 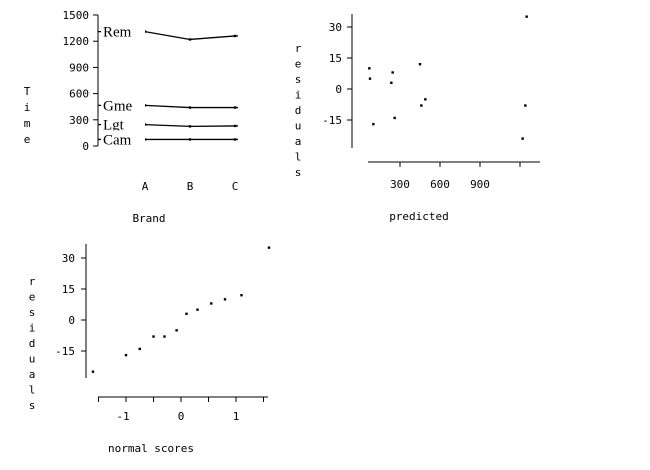 What do you see at coordinates (419, 216) in the screenshot?
I see `x-axis-label: predicted` at bounding box center [419, 216].